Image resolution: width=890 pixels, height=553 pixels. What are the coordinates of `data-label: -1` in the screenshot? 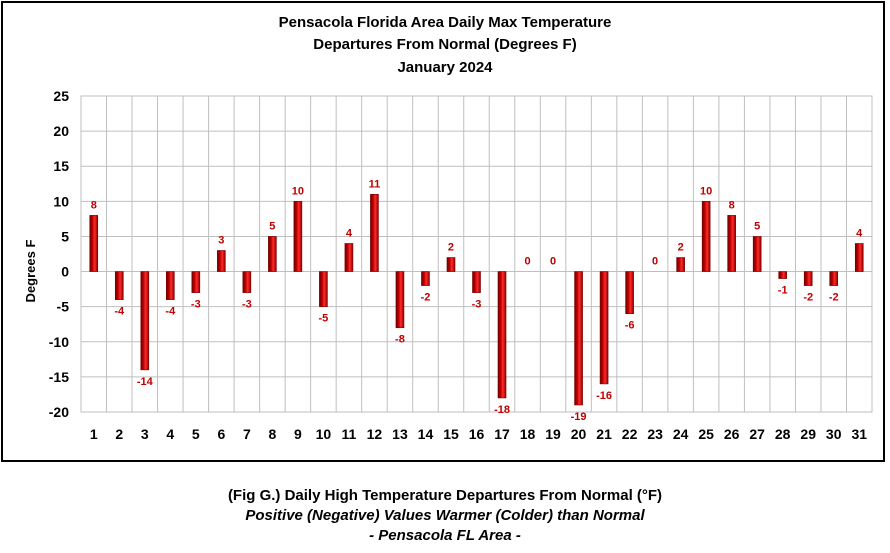 It's located at (783, 291).